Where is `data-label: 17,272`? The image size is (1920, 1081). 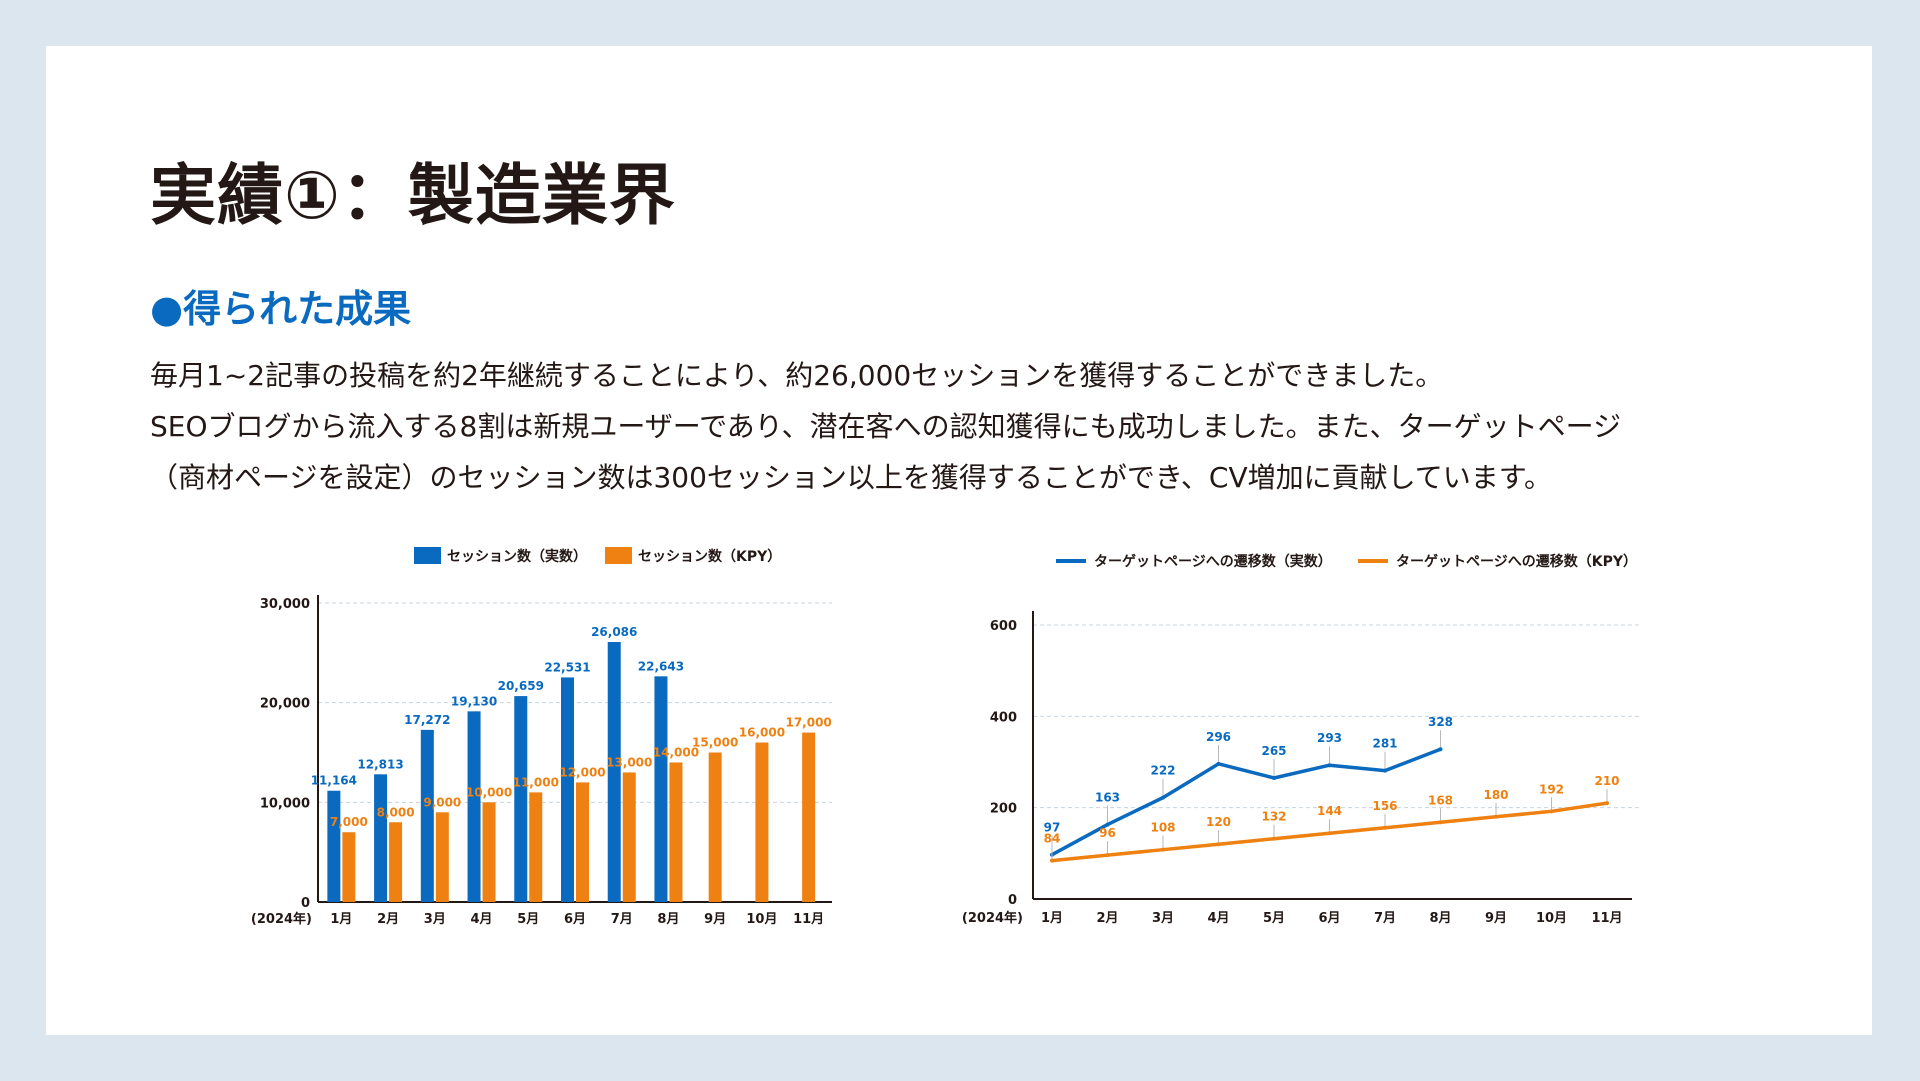
data-label: 17,272 is located at coordinates (427, 720).